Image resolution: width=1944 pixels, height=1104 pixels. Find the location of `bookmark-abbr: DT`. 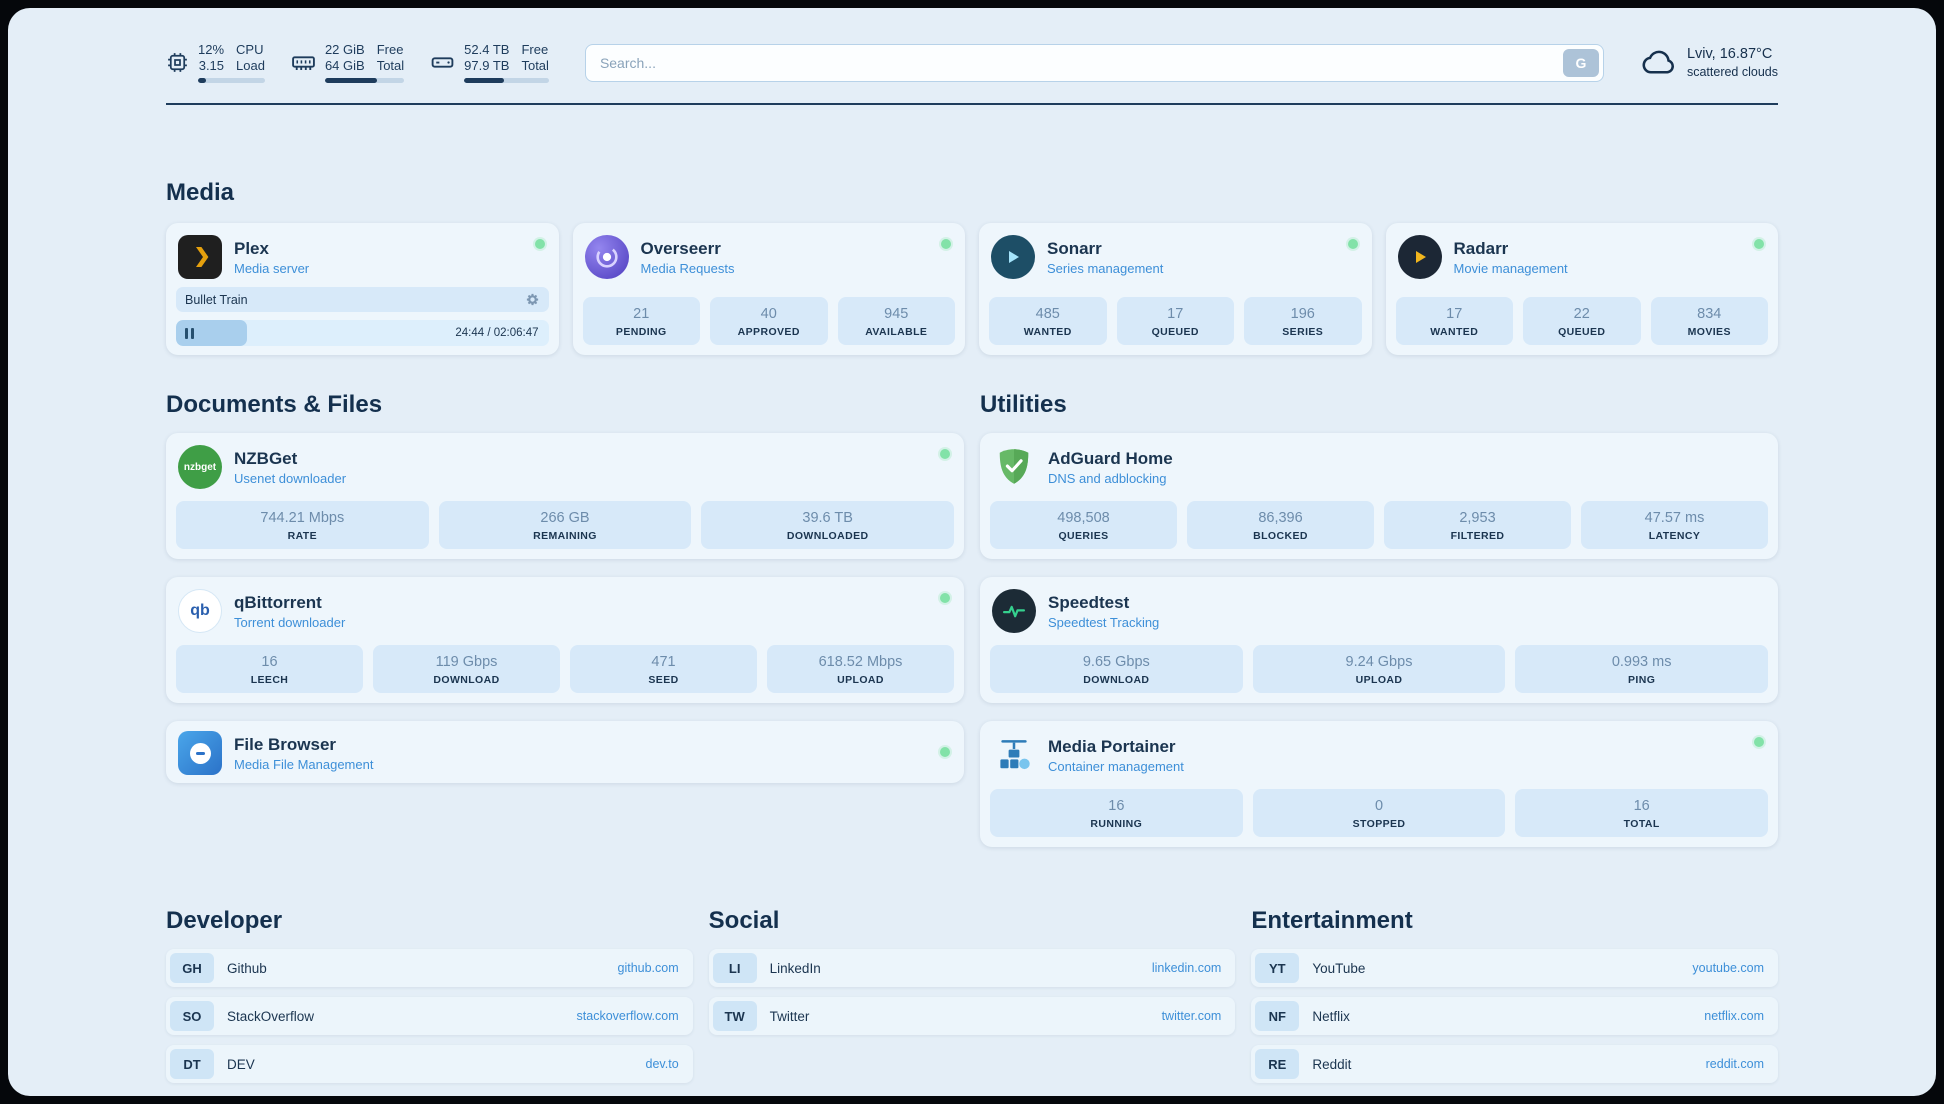

bookmark-abbr: DT is located at coordinates (192, 1064).